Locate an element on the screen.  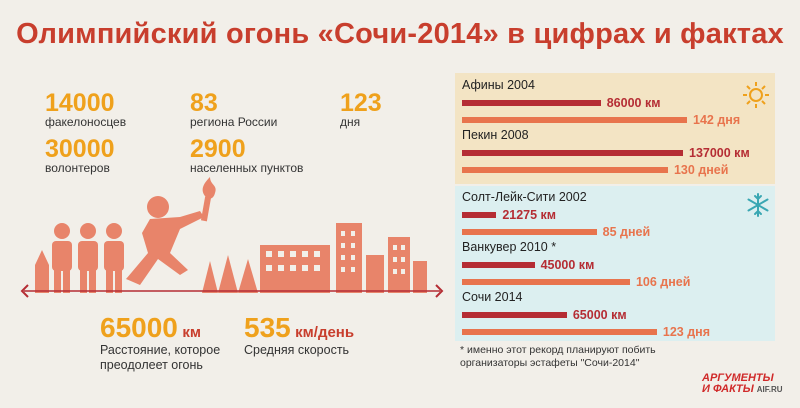
chart-category-label: Афины 2004 is located at coordinates (498, 85).